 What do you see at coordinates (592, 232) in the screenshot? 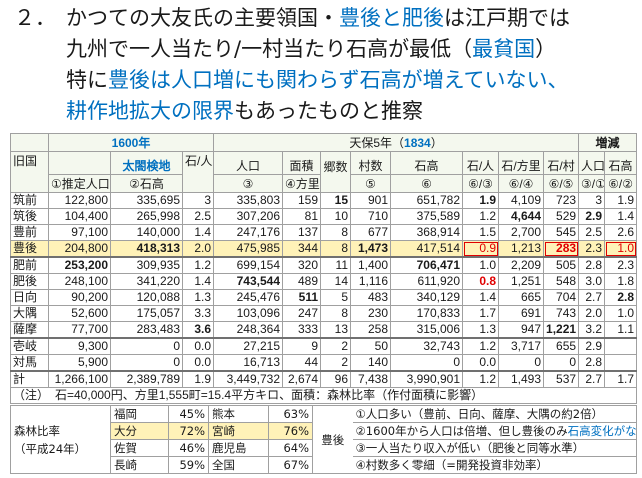
I see `table-cell: 2.5` at bounding box center [592, 232].